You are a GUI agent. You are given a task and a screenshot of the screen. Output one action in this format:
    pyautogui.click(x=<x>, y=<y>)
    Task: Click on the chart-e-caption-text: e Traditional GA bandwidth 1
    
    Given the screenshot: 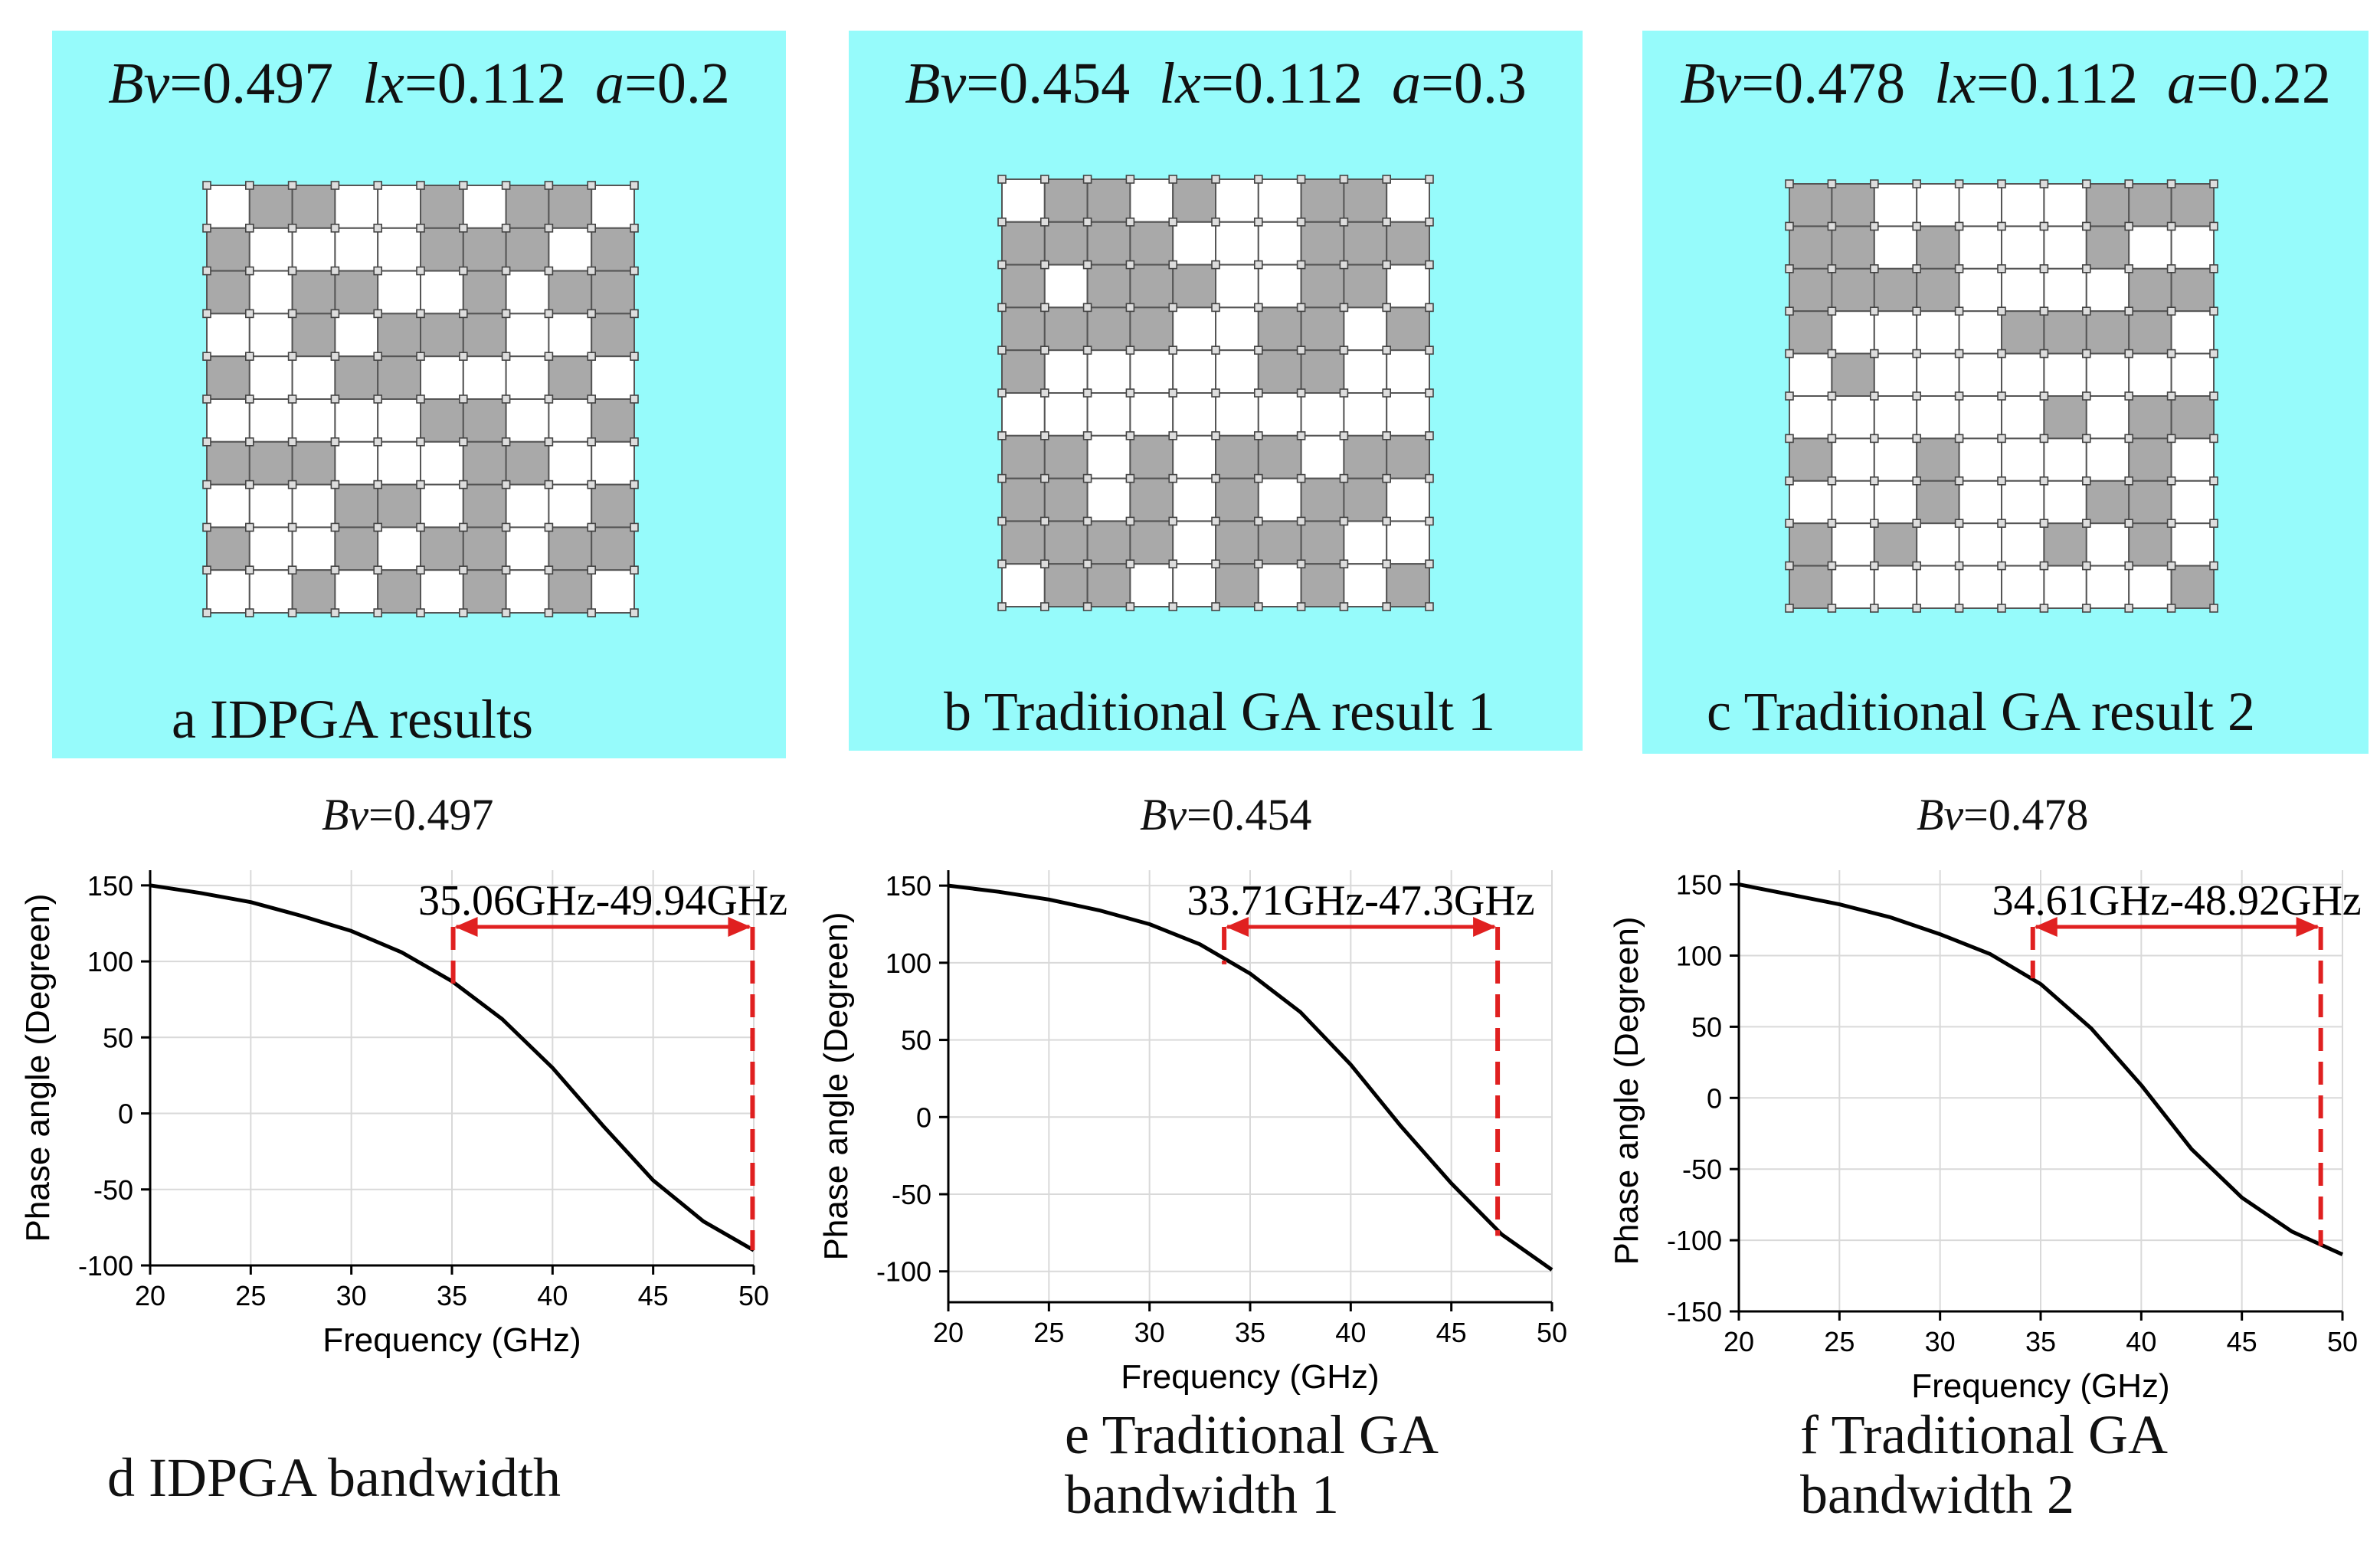 What is the action you would take?
    pyautogui.click(x=1250, y=1464)
    